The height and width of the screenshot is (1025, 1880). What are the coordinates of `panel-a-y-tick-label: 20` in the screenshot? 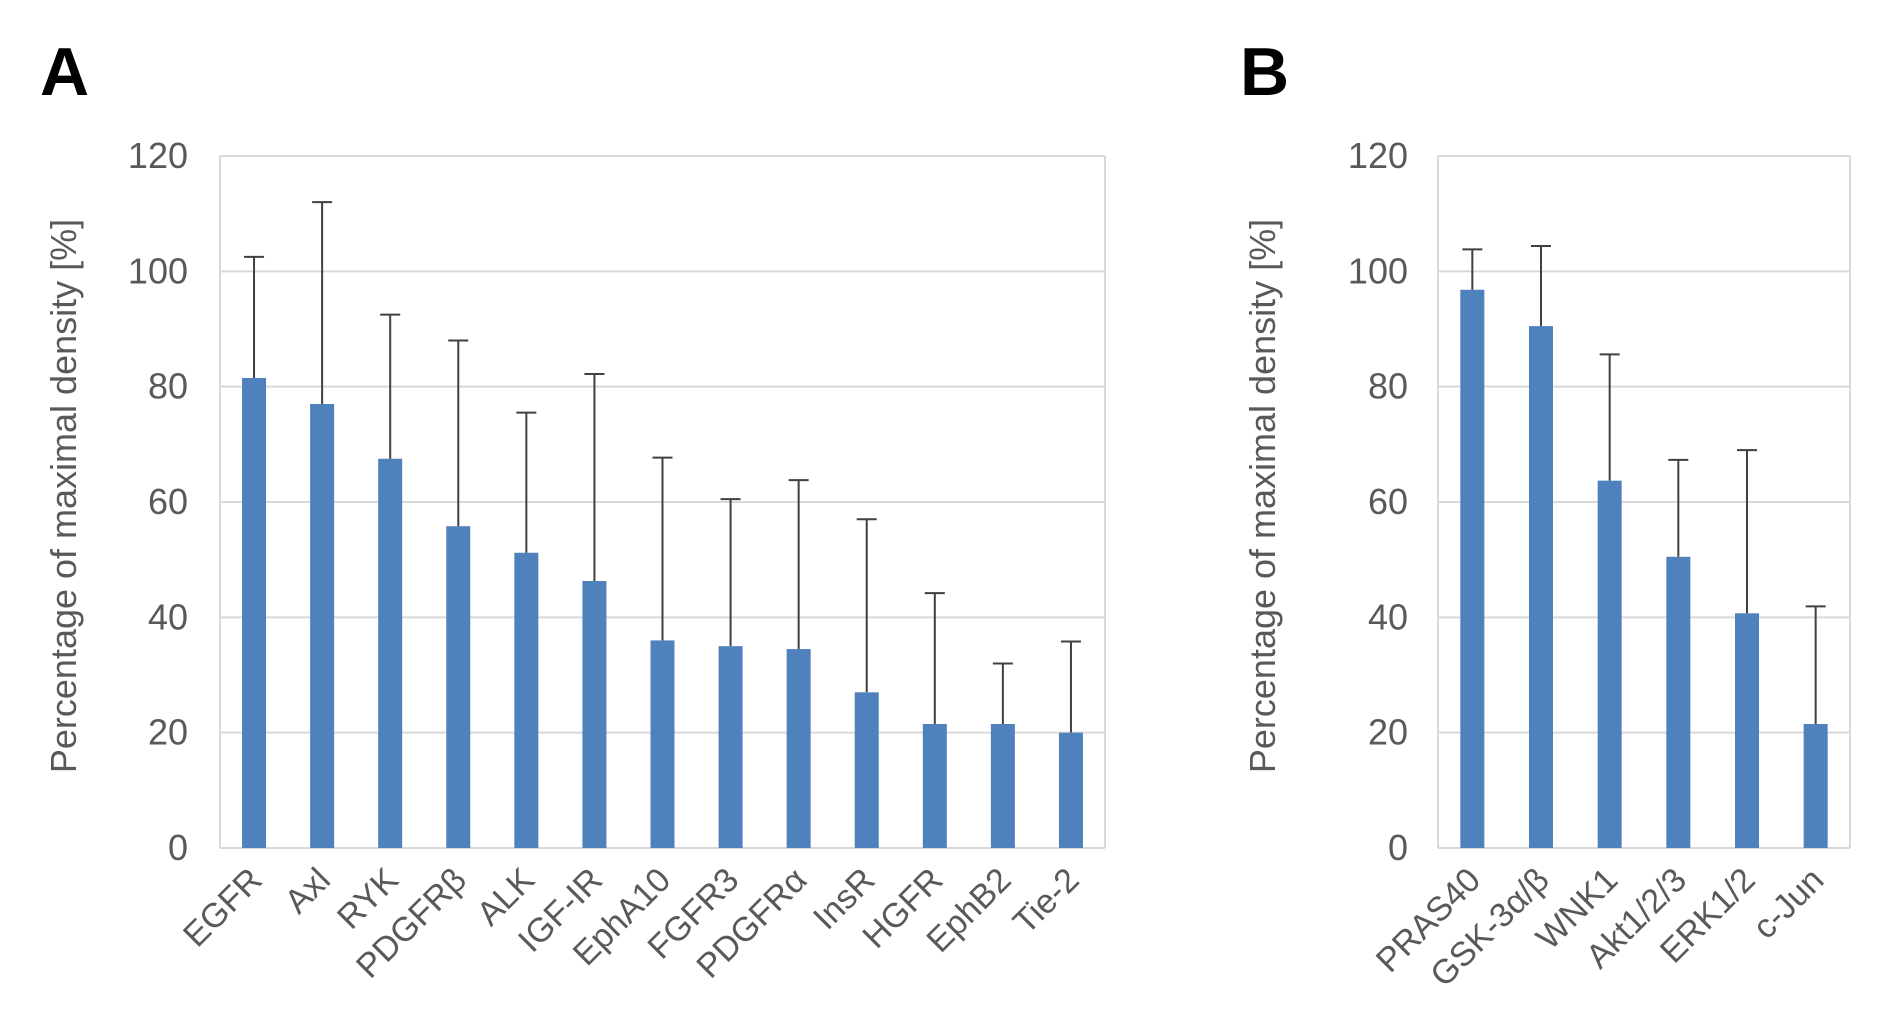 It's located at (168, 732).